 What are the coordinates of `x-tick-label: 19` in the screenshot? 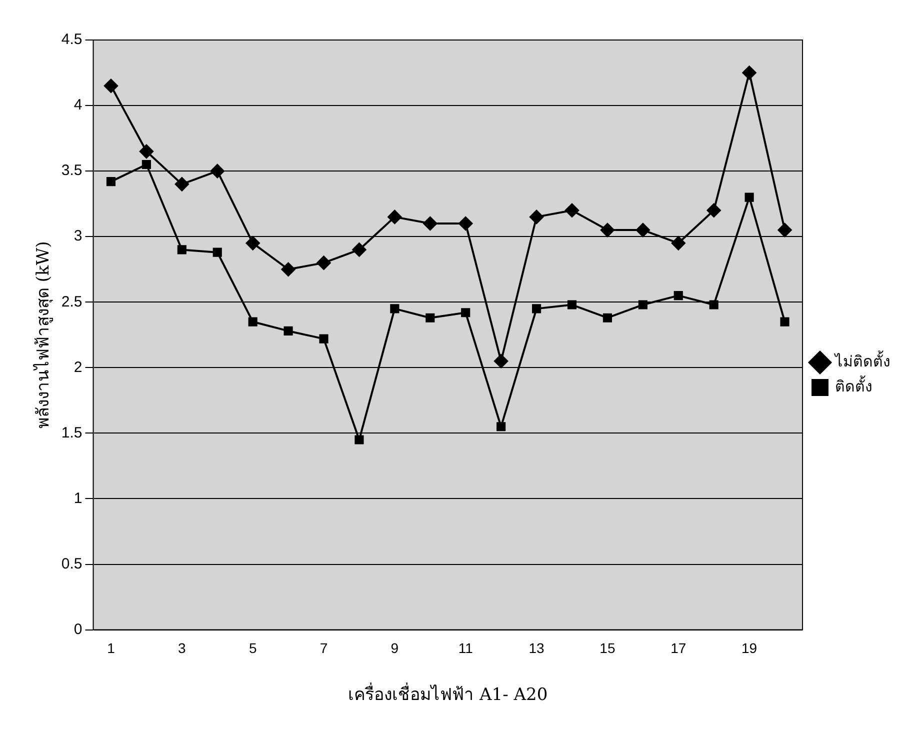 It's located at (750, 648).